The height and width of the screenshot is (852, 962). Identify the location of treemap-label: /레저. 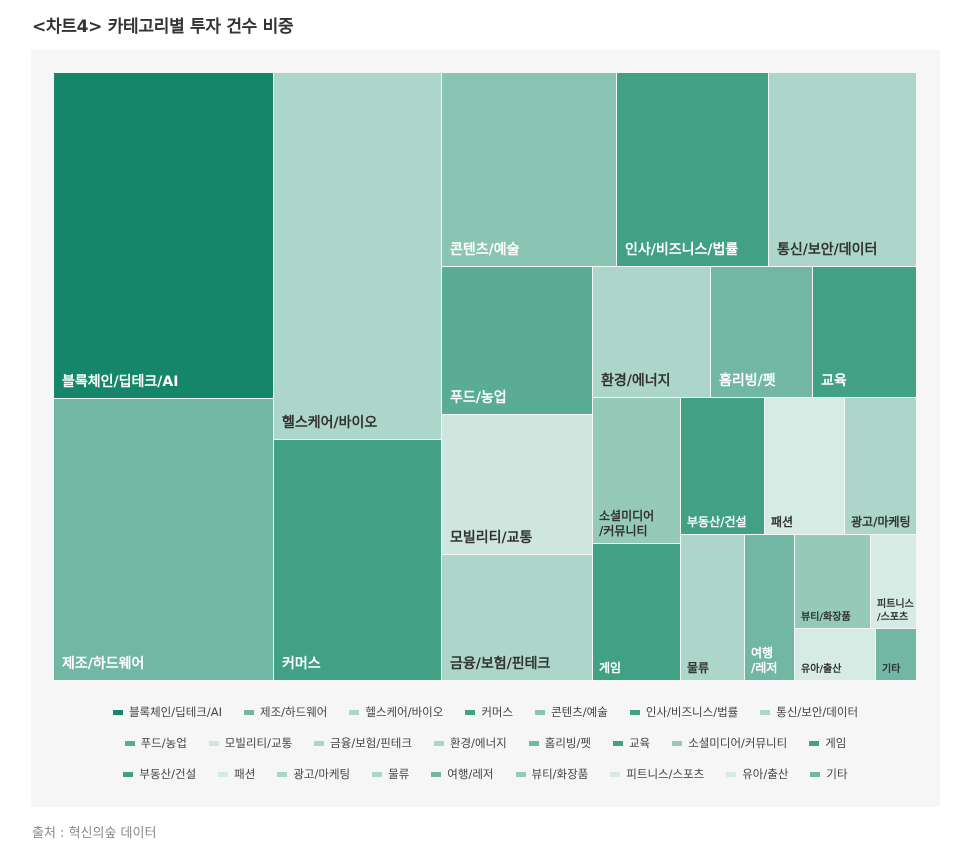
(764, 667).